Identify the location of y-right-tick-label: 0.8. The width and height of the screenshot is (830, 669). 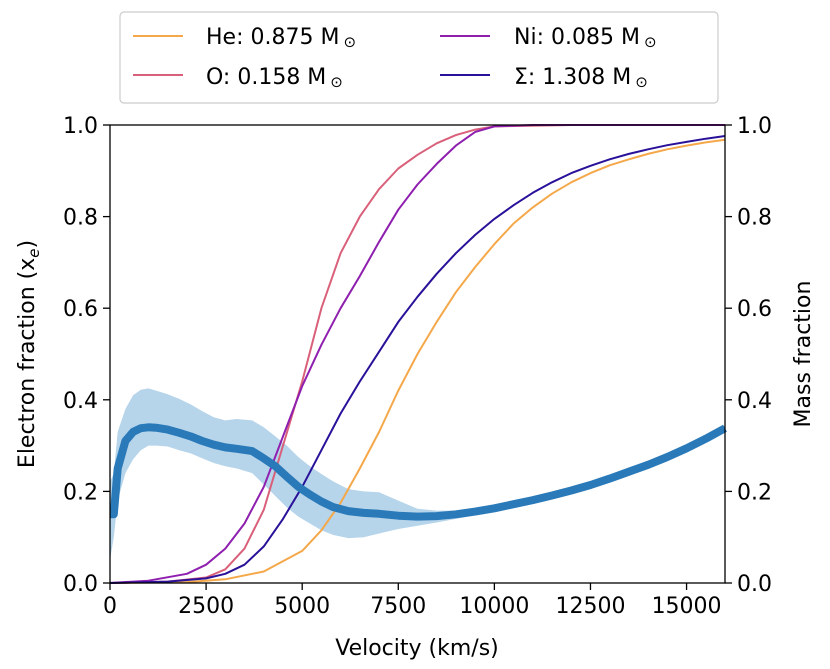
(754, 218).